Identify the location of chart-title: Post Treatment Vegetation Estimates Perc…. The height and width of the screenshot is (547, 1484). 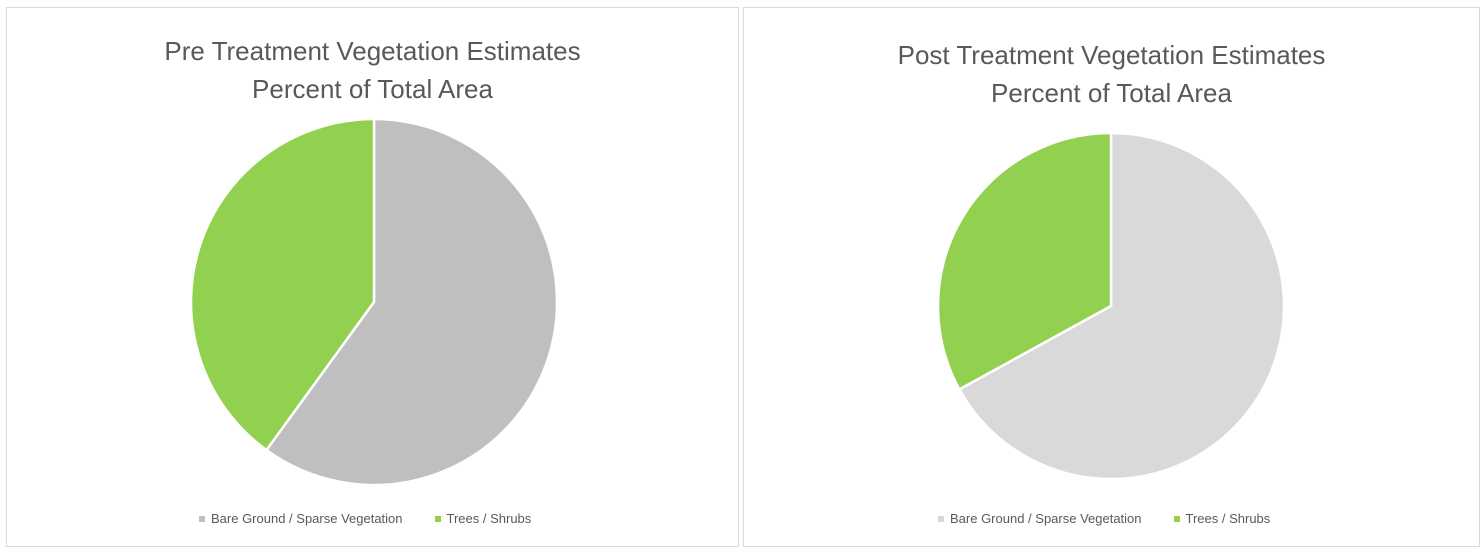
(1111, 74).